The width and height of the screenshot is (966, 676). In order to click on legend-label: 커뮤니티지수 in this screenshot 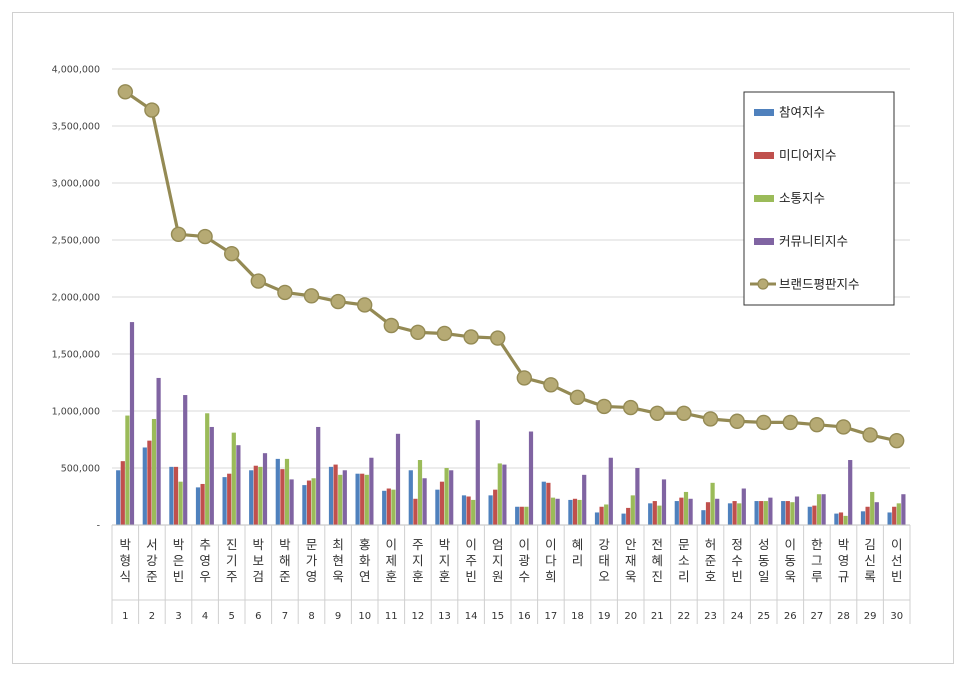, I will do `click(813, 241)`.